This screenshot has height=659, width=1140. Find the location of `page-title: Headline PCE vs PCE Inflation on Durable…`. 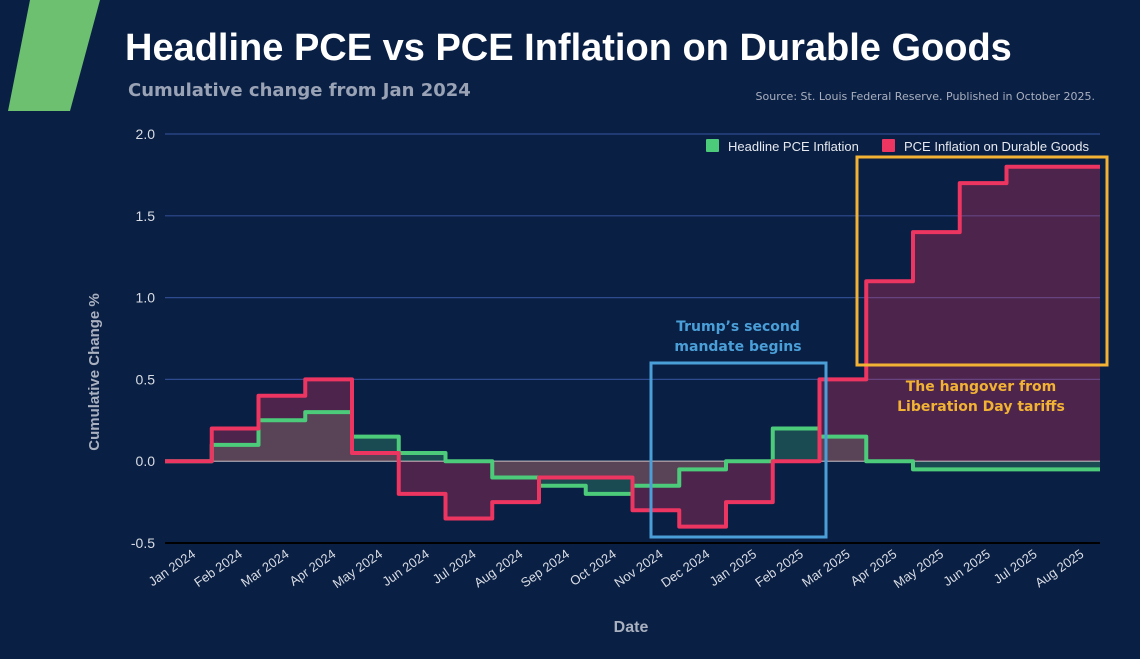

page-title: Headline PCE vs PCE Inflation on Durable… is located at coordinates (568, 48).